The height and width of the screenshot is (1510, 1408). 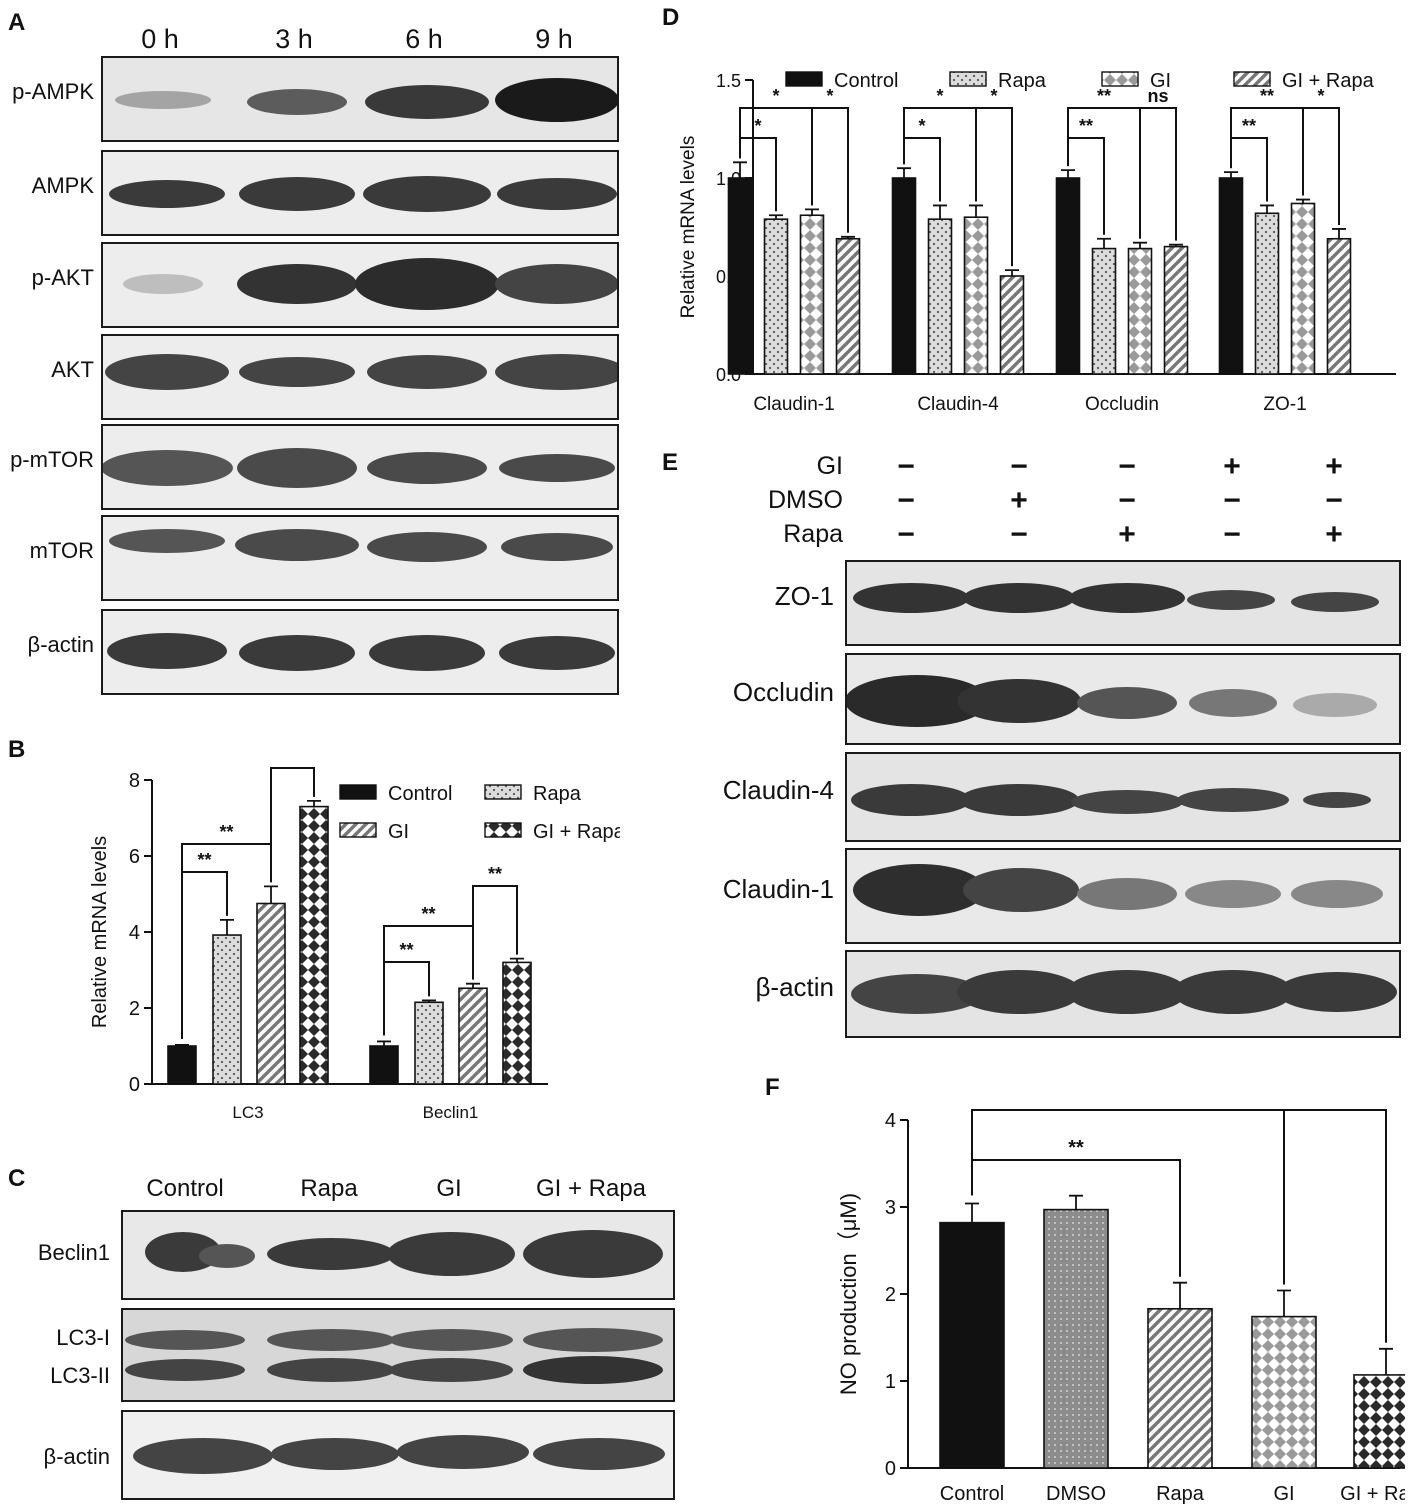 What do you see at coordinates (424, 39) in the screenshot?
I see `time-label: 6 h` at bounding box center [424, 39].